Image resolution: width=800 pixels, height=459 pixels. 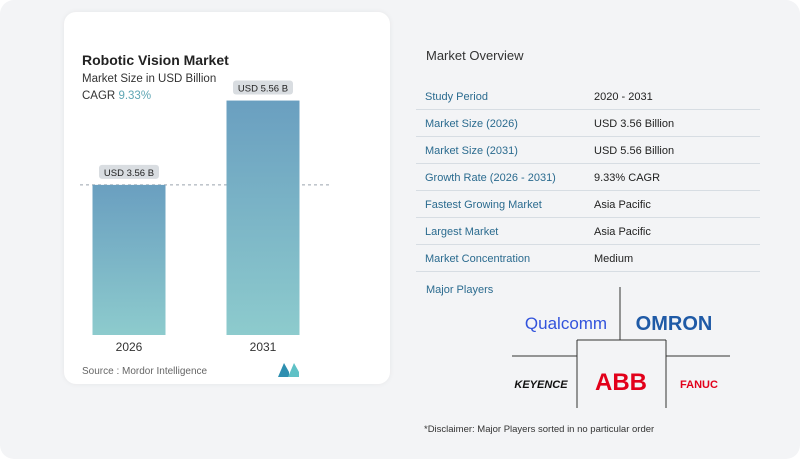 I want to click on major-players-title: Major Players, so click(x=460, y=290).